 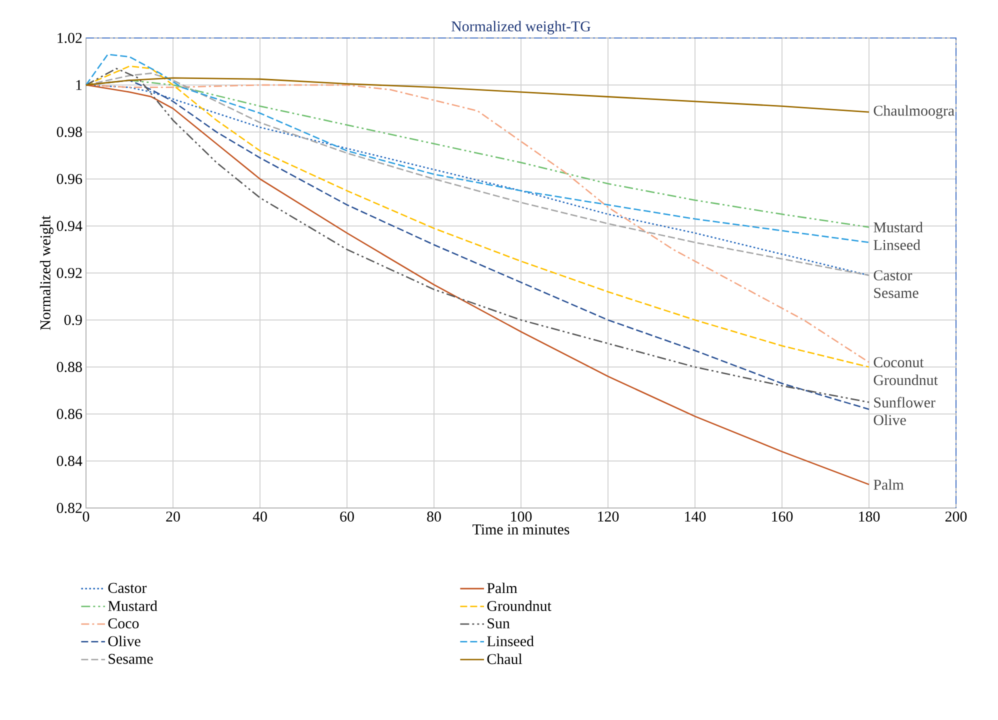 What do you see at coordinates (124, 641) in the screenshot?
I see `legend-label: Olive` at bounding box center [124, 641].